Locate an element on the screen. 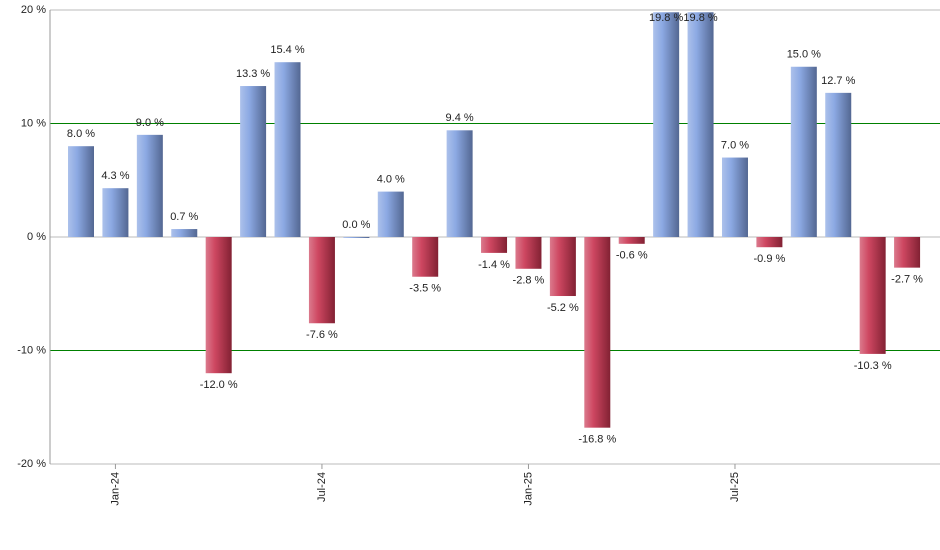 This screenshot has height=550, width=940. value-label: -2.7 % is located at coordinates (907, 280).